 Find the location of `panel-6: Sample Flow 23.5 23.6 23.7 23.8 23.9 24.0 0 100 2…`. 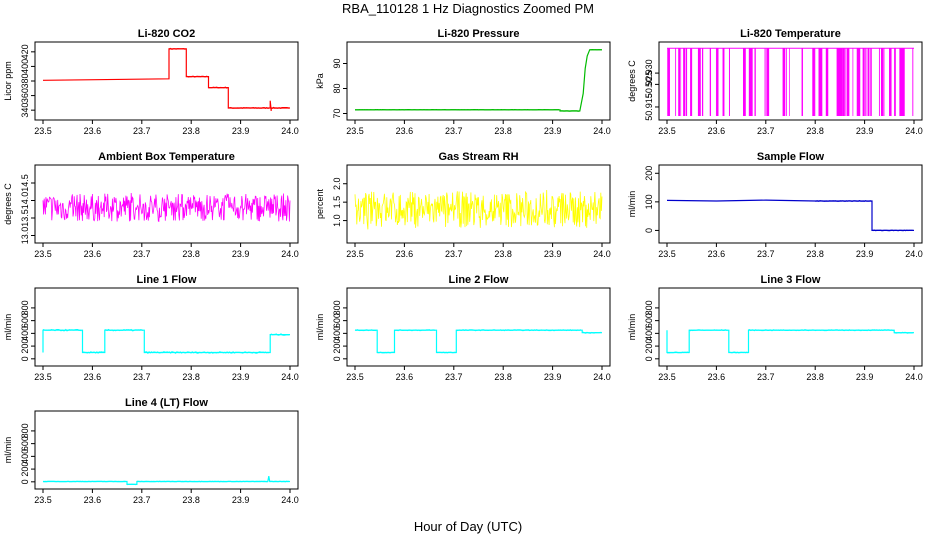

panel-6: Sample Flow 23.5 23.6 23.7 23.8 23.9 24.0 0 100 2… is located at coordinates (775, 205).